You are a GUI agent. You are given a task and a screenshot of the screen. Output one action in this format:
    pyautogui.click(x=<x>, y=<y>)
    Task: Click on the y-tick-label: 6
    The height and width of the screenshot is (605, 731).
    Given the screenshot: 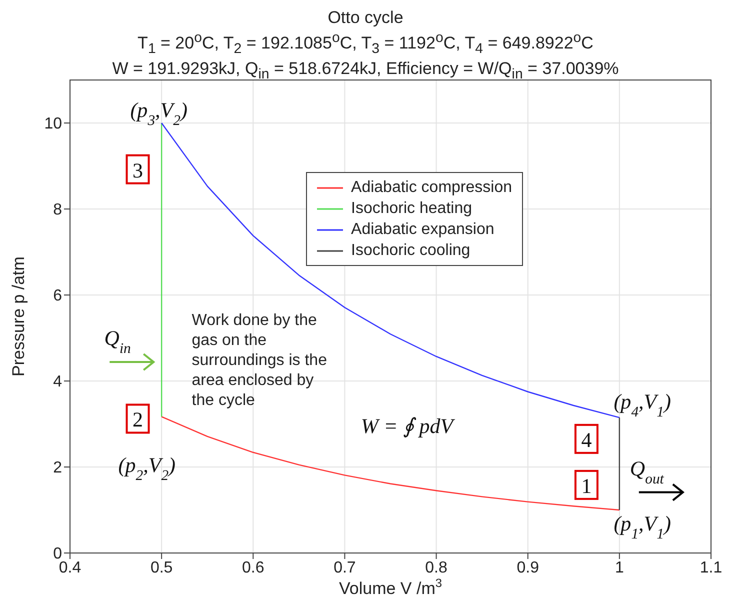 What is the action you would take?
    pyautogui.click(x=57, y=296)
    